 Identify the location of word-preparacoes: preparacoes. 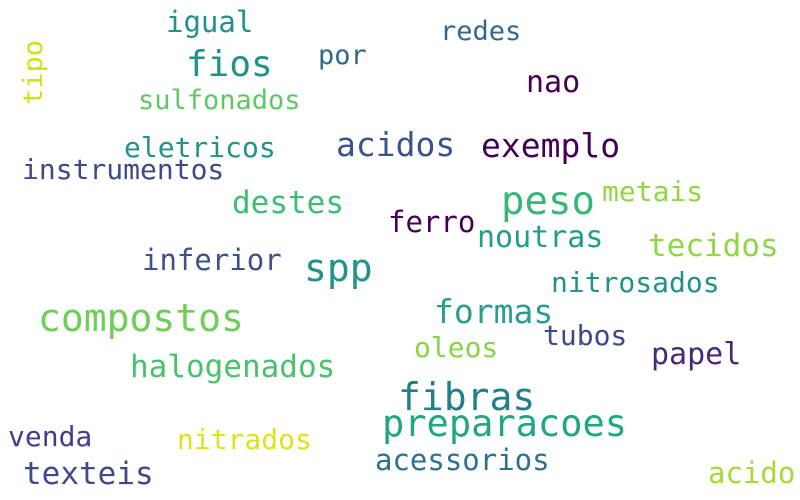
(505, 423).